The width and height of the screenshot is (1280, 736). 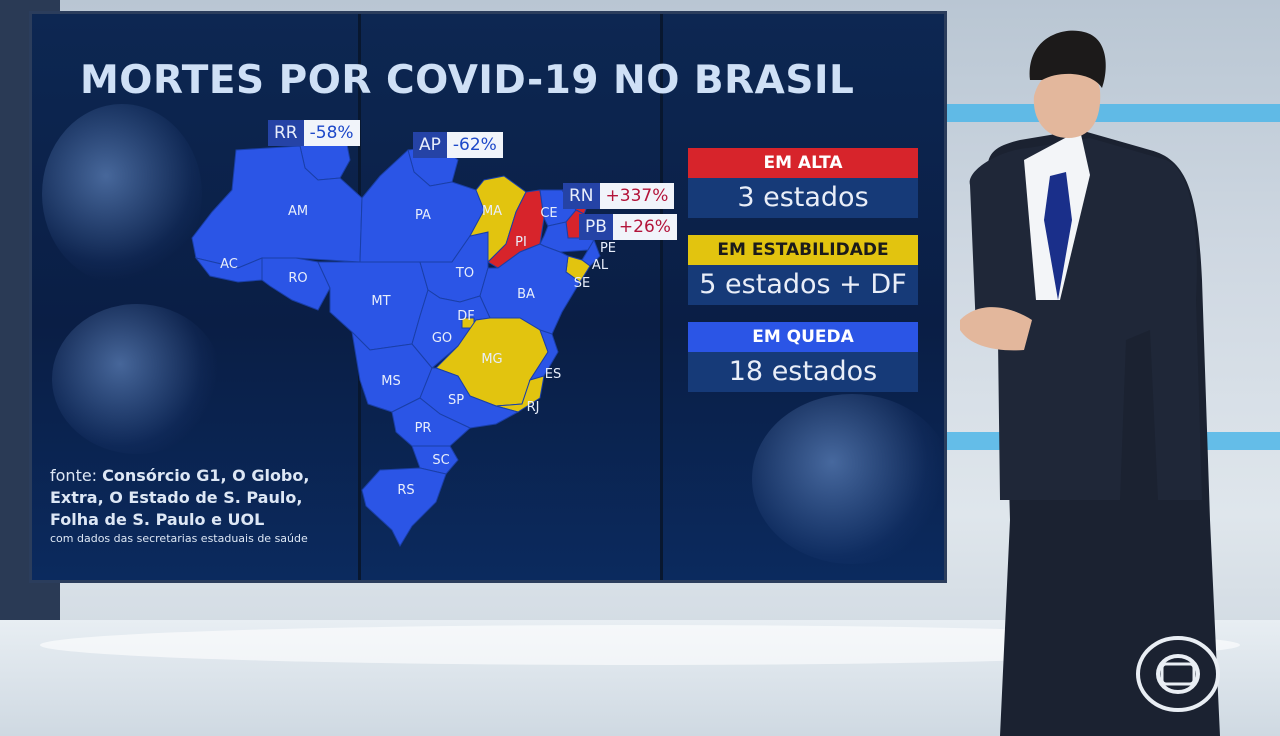 I want to click on state-label: RS, so click(x=405, y=490).